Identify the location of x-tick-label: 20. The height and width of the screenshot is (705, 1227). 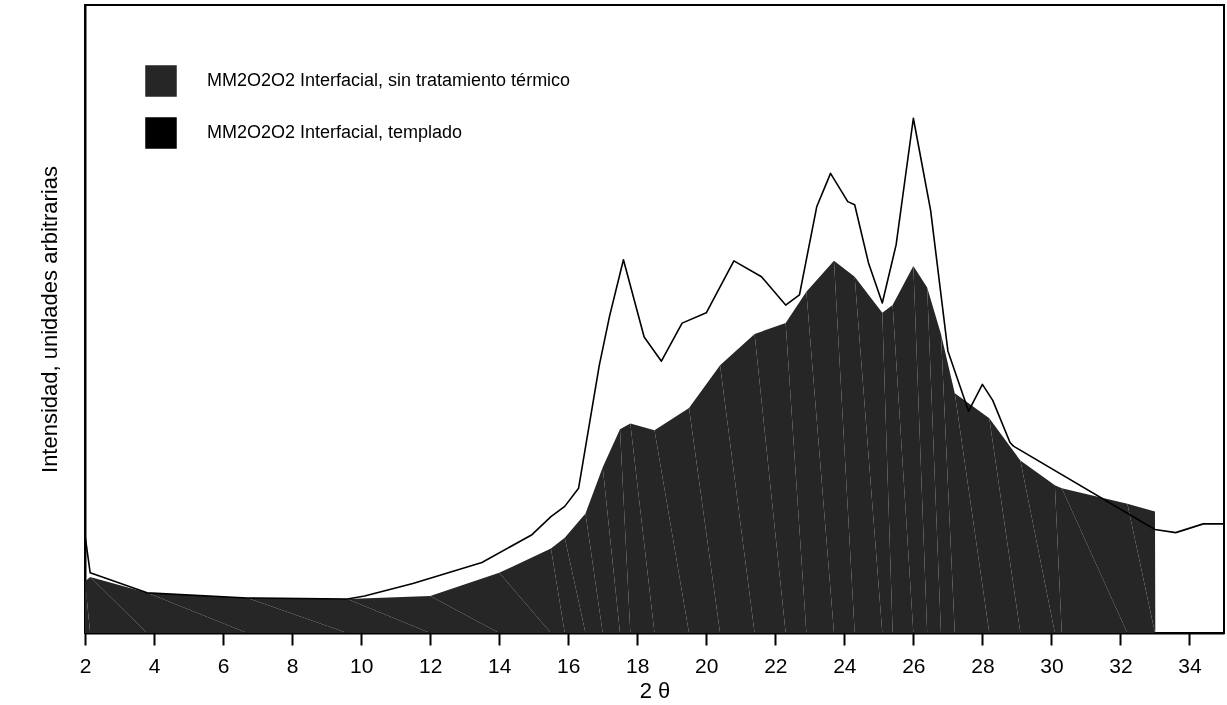
(707, 665).